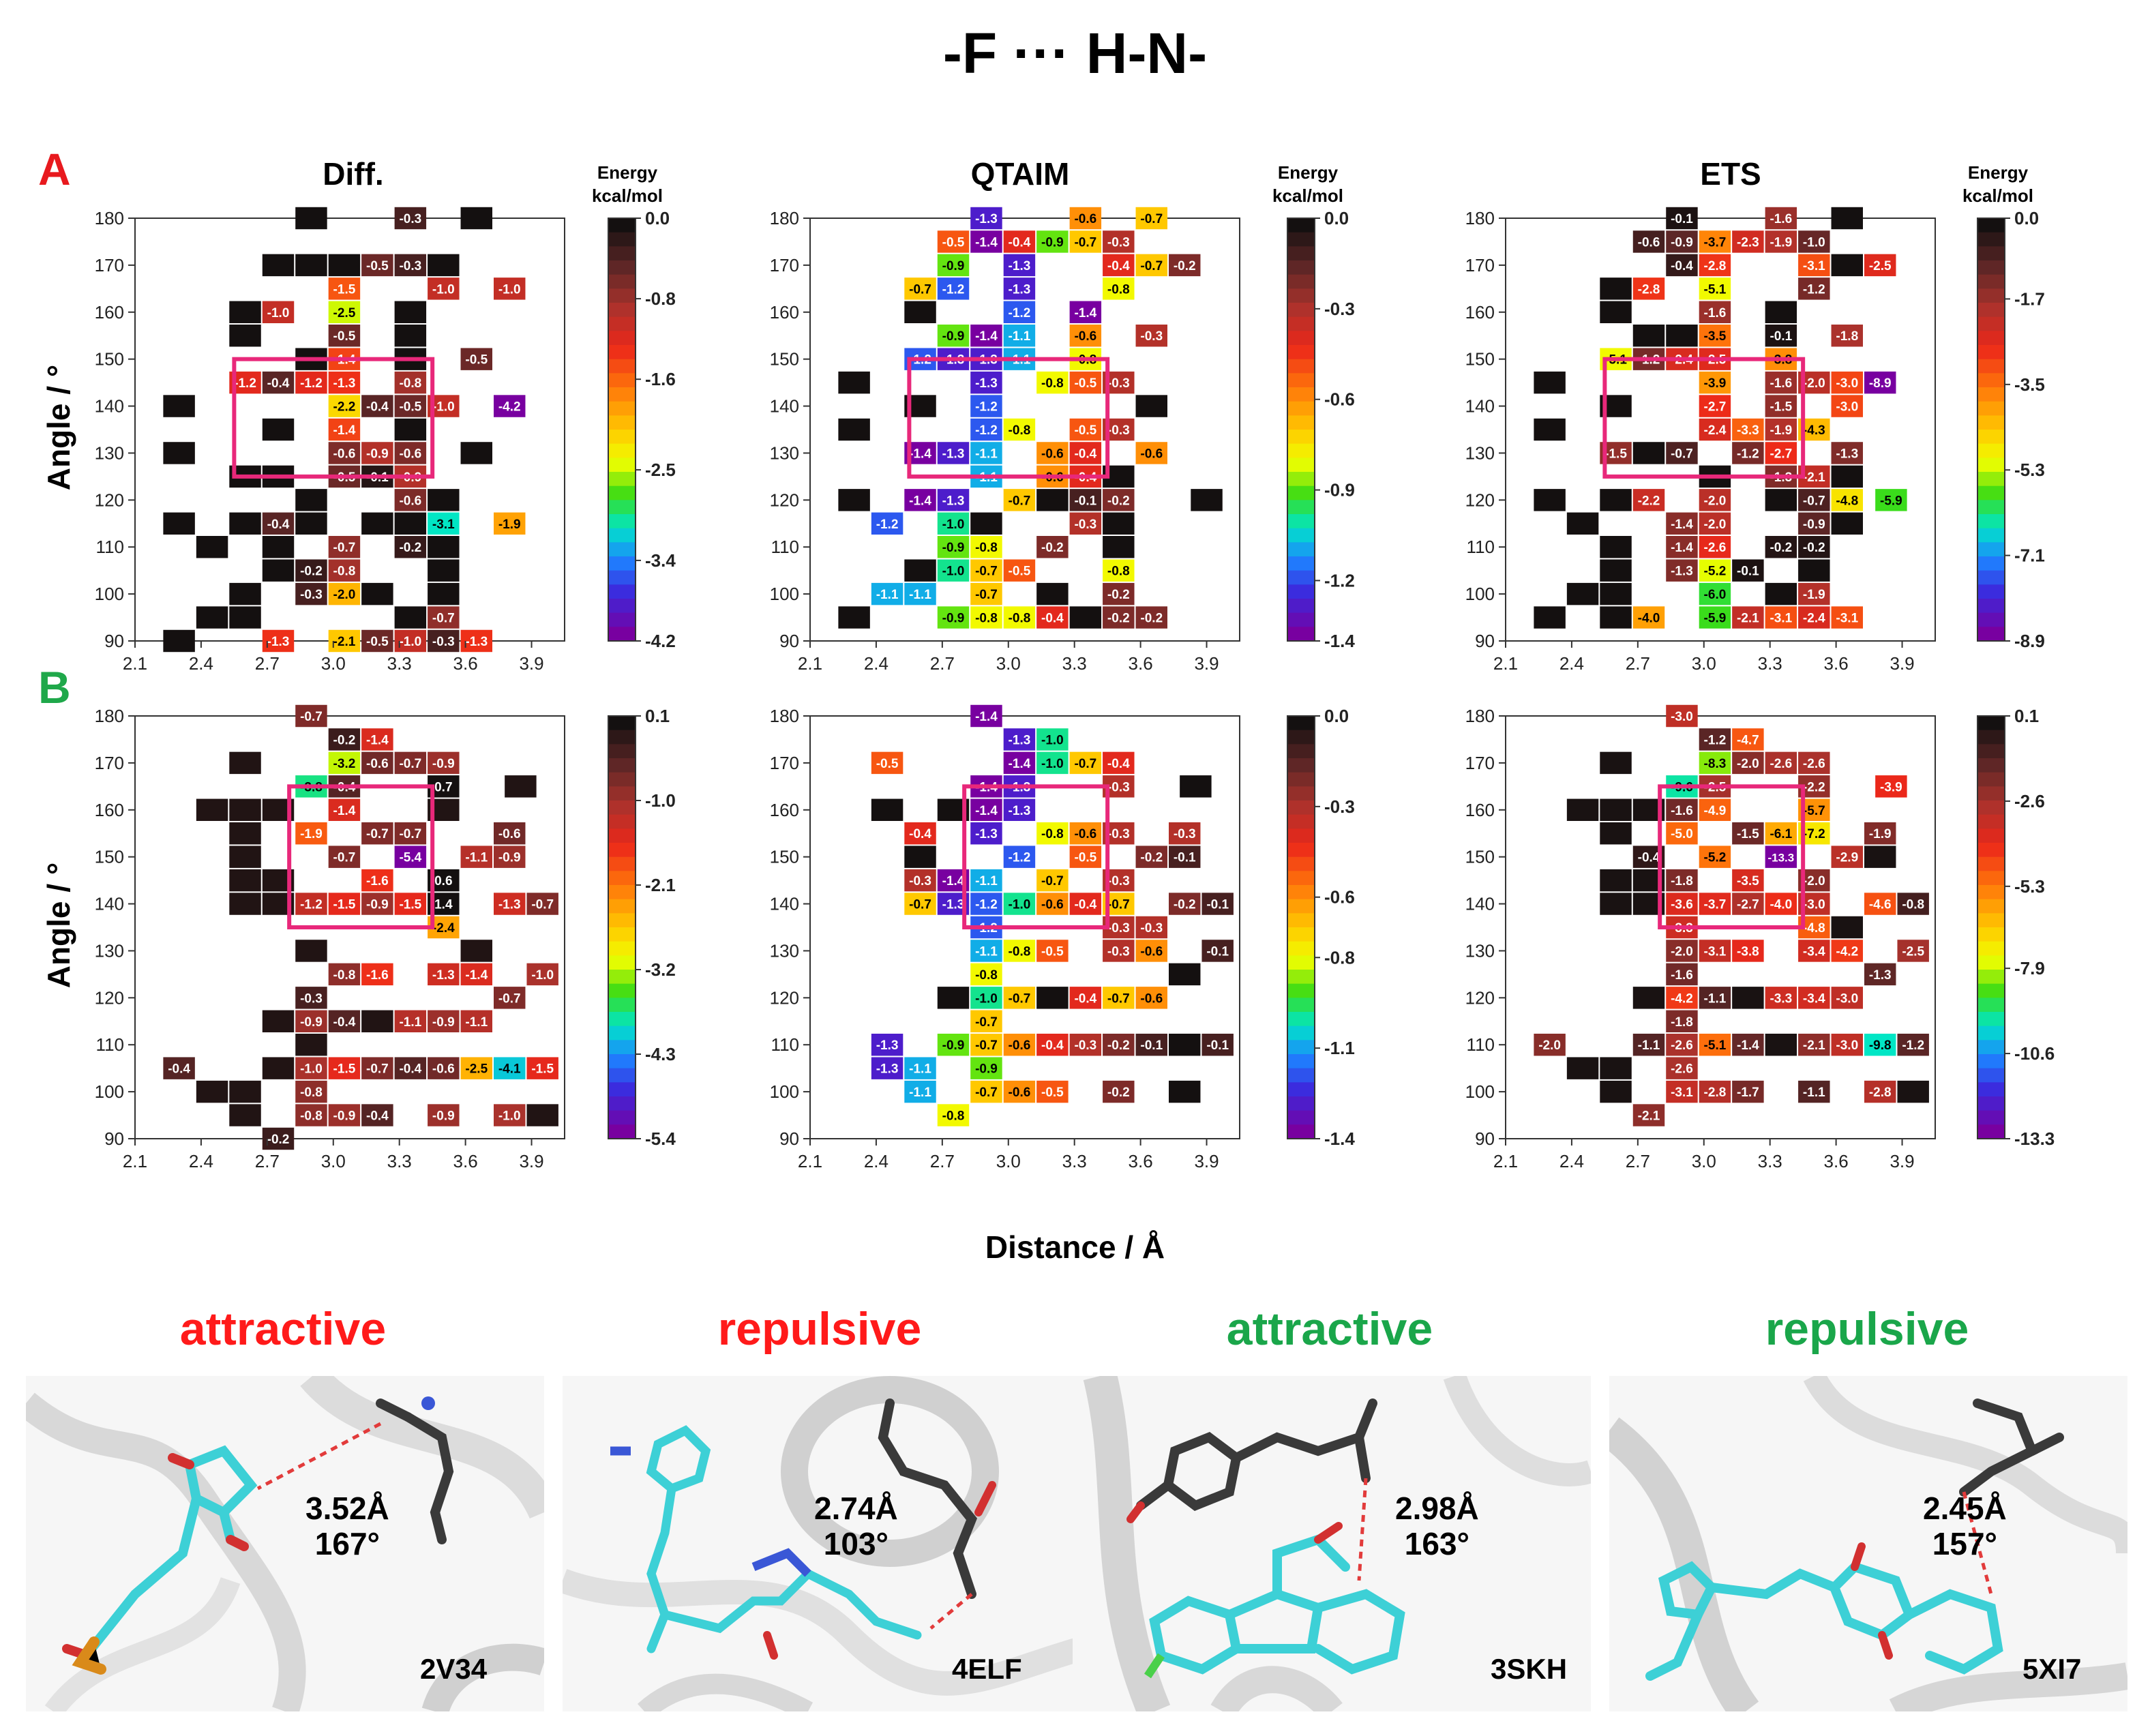  Describe the element at coordinates (887, 595) in the screenshot. I see `cell-value-label: -1.1` at that location.